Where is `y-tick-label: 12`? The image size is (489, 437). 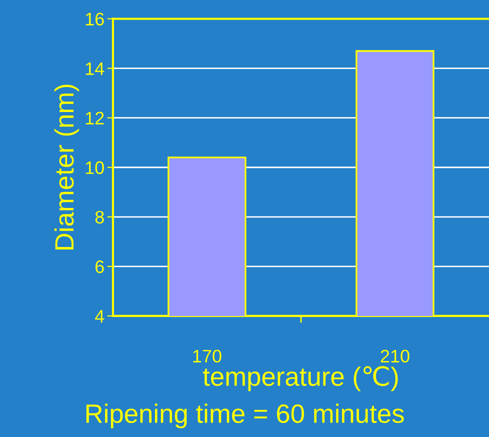
y-tick-label: 12 is located at coordinates (95, 118).